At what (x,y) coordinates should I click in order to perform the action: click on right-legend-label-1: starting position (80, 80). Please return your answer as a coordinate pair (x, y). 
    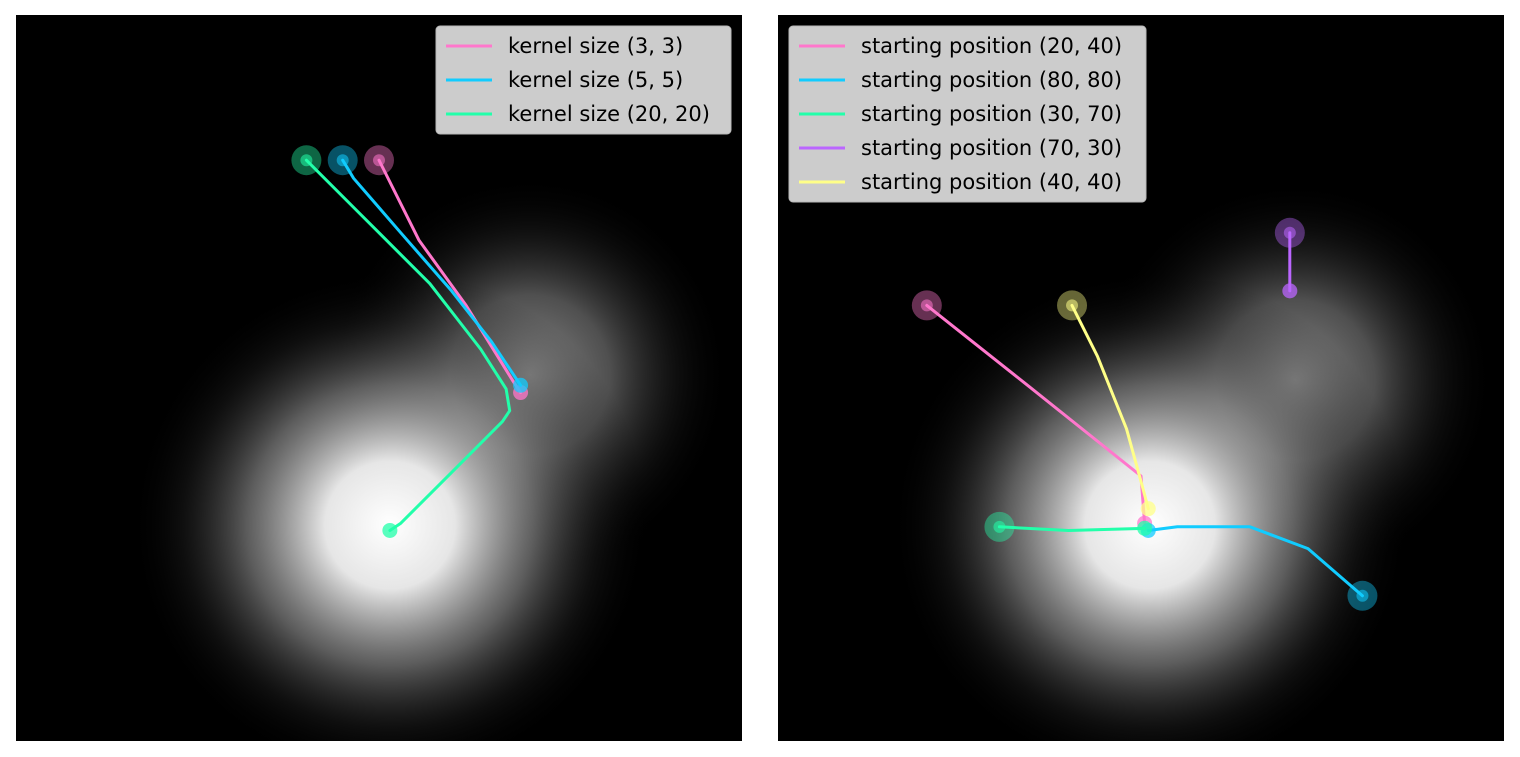
    Looking at the image, I should click on (991, 80).